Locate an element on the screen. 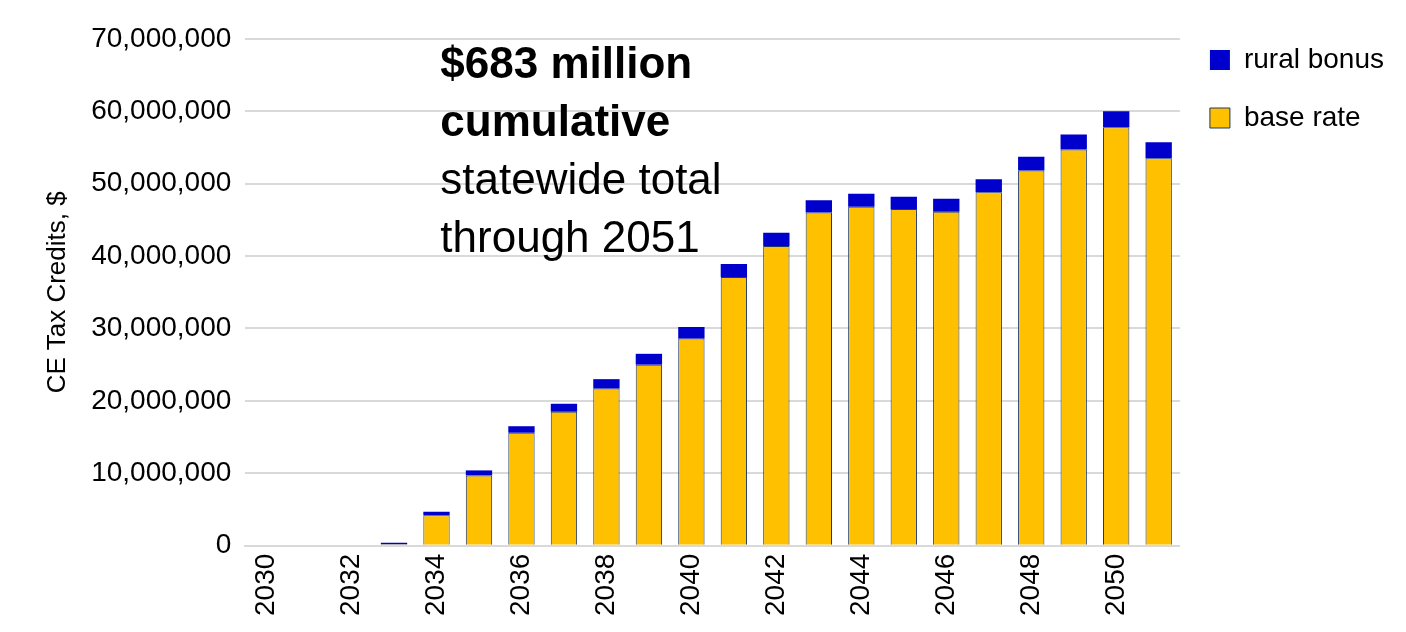 This screenshot has width=1406, height=632. annotation: statewide total through 2051 is located at coordinates (581, 207).